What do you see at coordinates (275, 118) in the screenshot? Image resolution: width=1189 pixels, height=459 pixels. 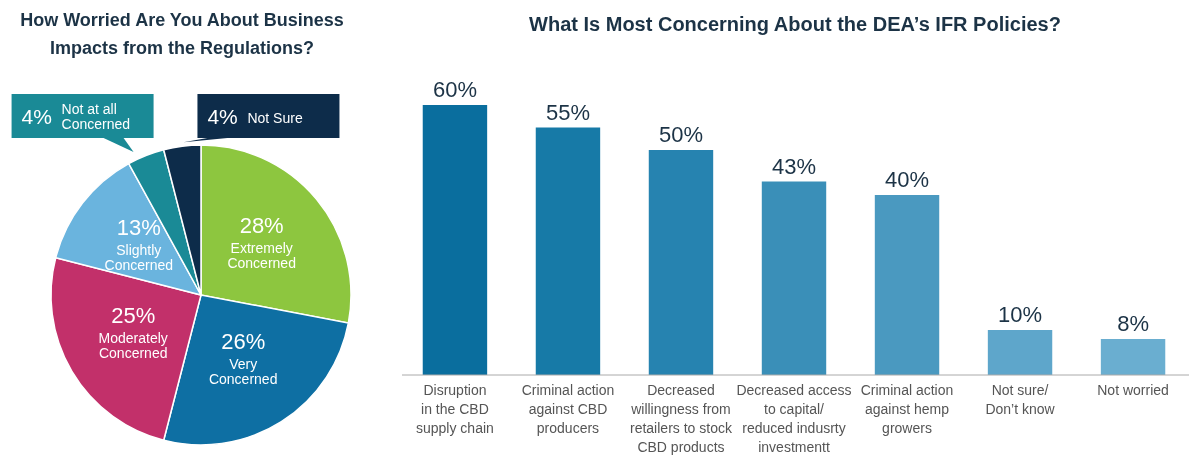 I see `slice-label: Not Sure` at bounding box center [275, 118].